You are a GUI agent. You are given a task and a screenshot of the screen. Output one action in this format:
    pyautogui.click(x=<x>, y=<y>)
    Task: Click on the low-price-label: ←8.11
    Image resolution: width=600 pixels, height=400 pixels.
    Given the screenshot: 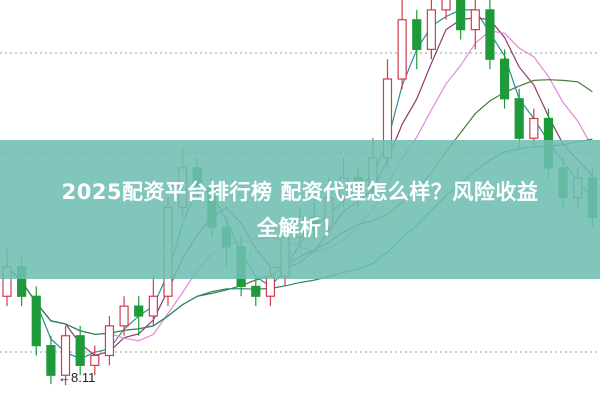 What is the action you would take?
    pyautogui.click(x=76, y=377)
    